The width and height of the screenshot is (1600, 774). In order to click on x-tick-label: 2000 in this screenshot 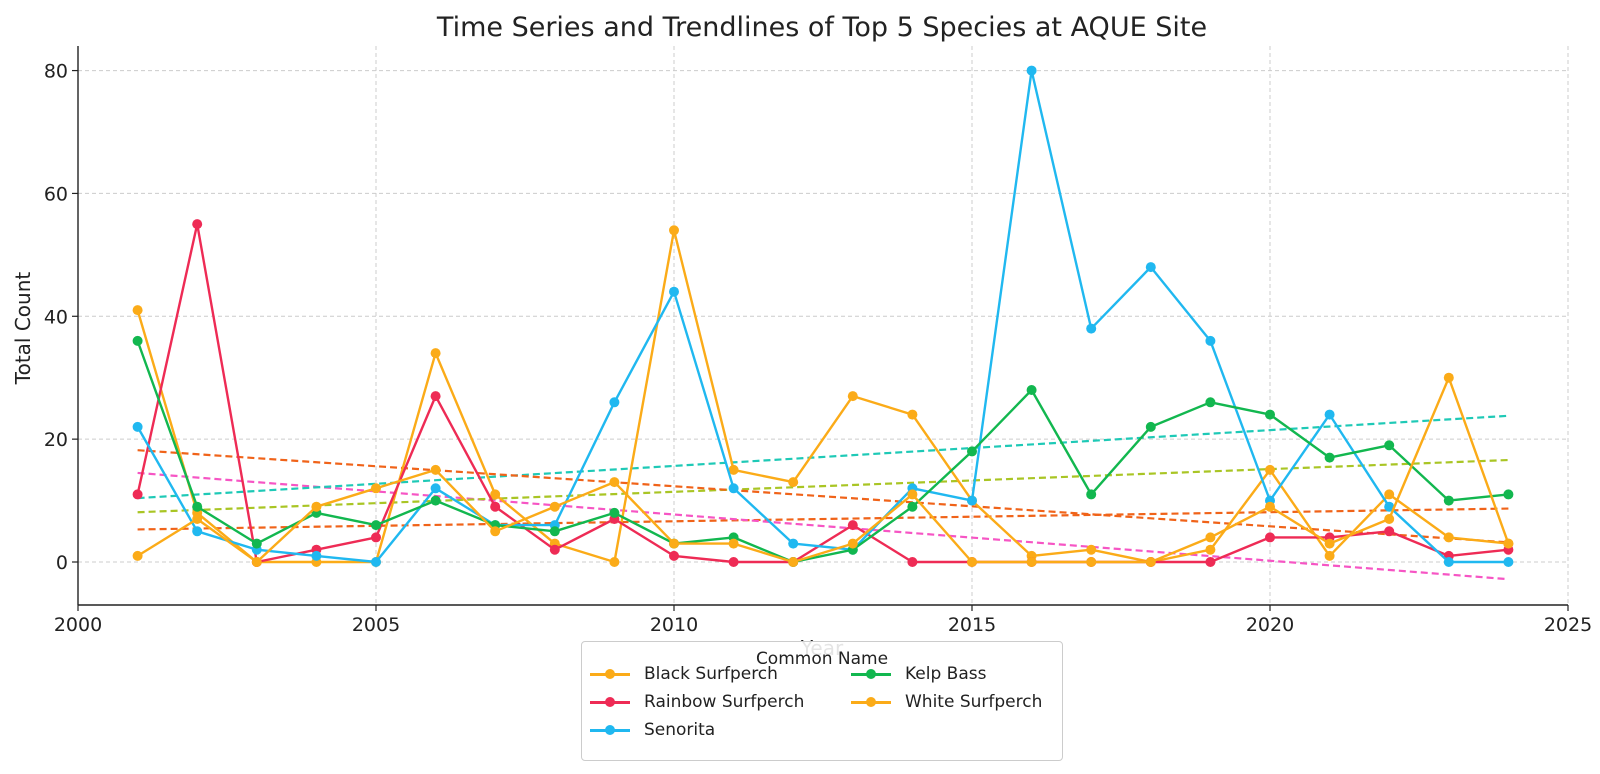, I will do `click(78, 625)`.